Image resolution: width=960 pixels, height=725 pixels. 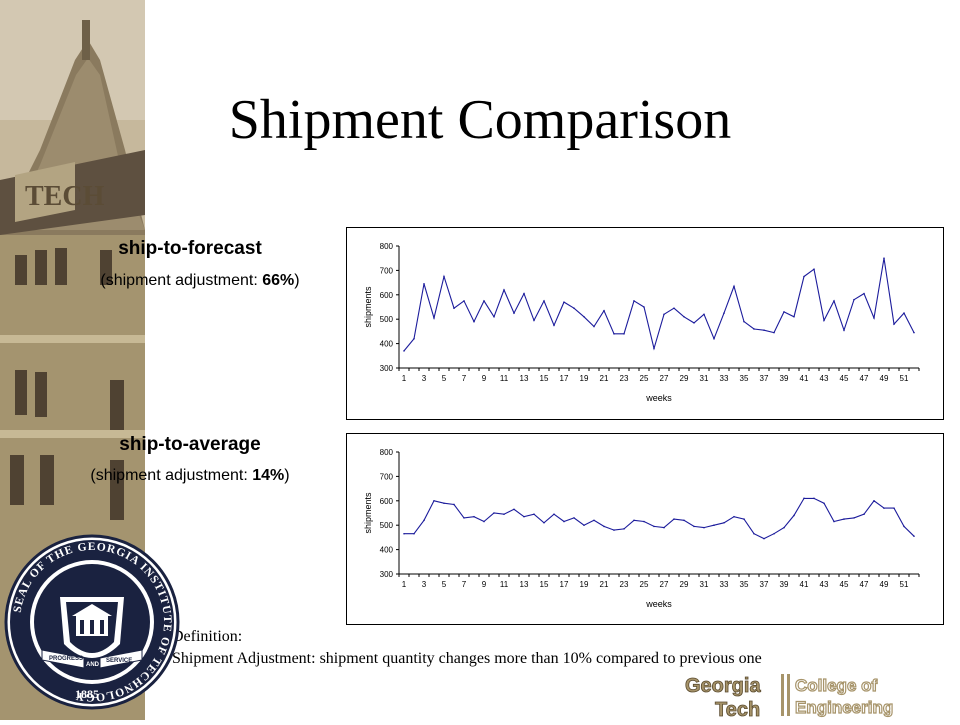 What do you see at coordinates (287, 475) in the screenshot?
I see `average-sub-post: )` at bounding box center [287, 475].